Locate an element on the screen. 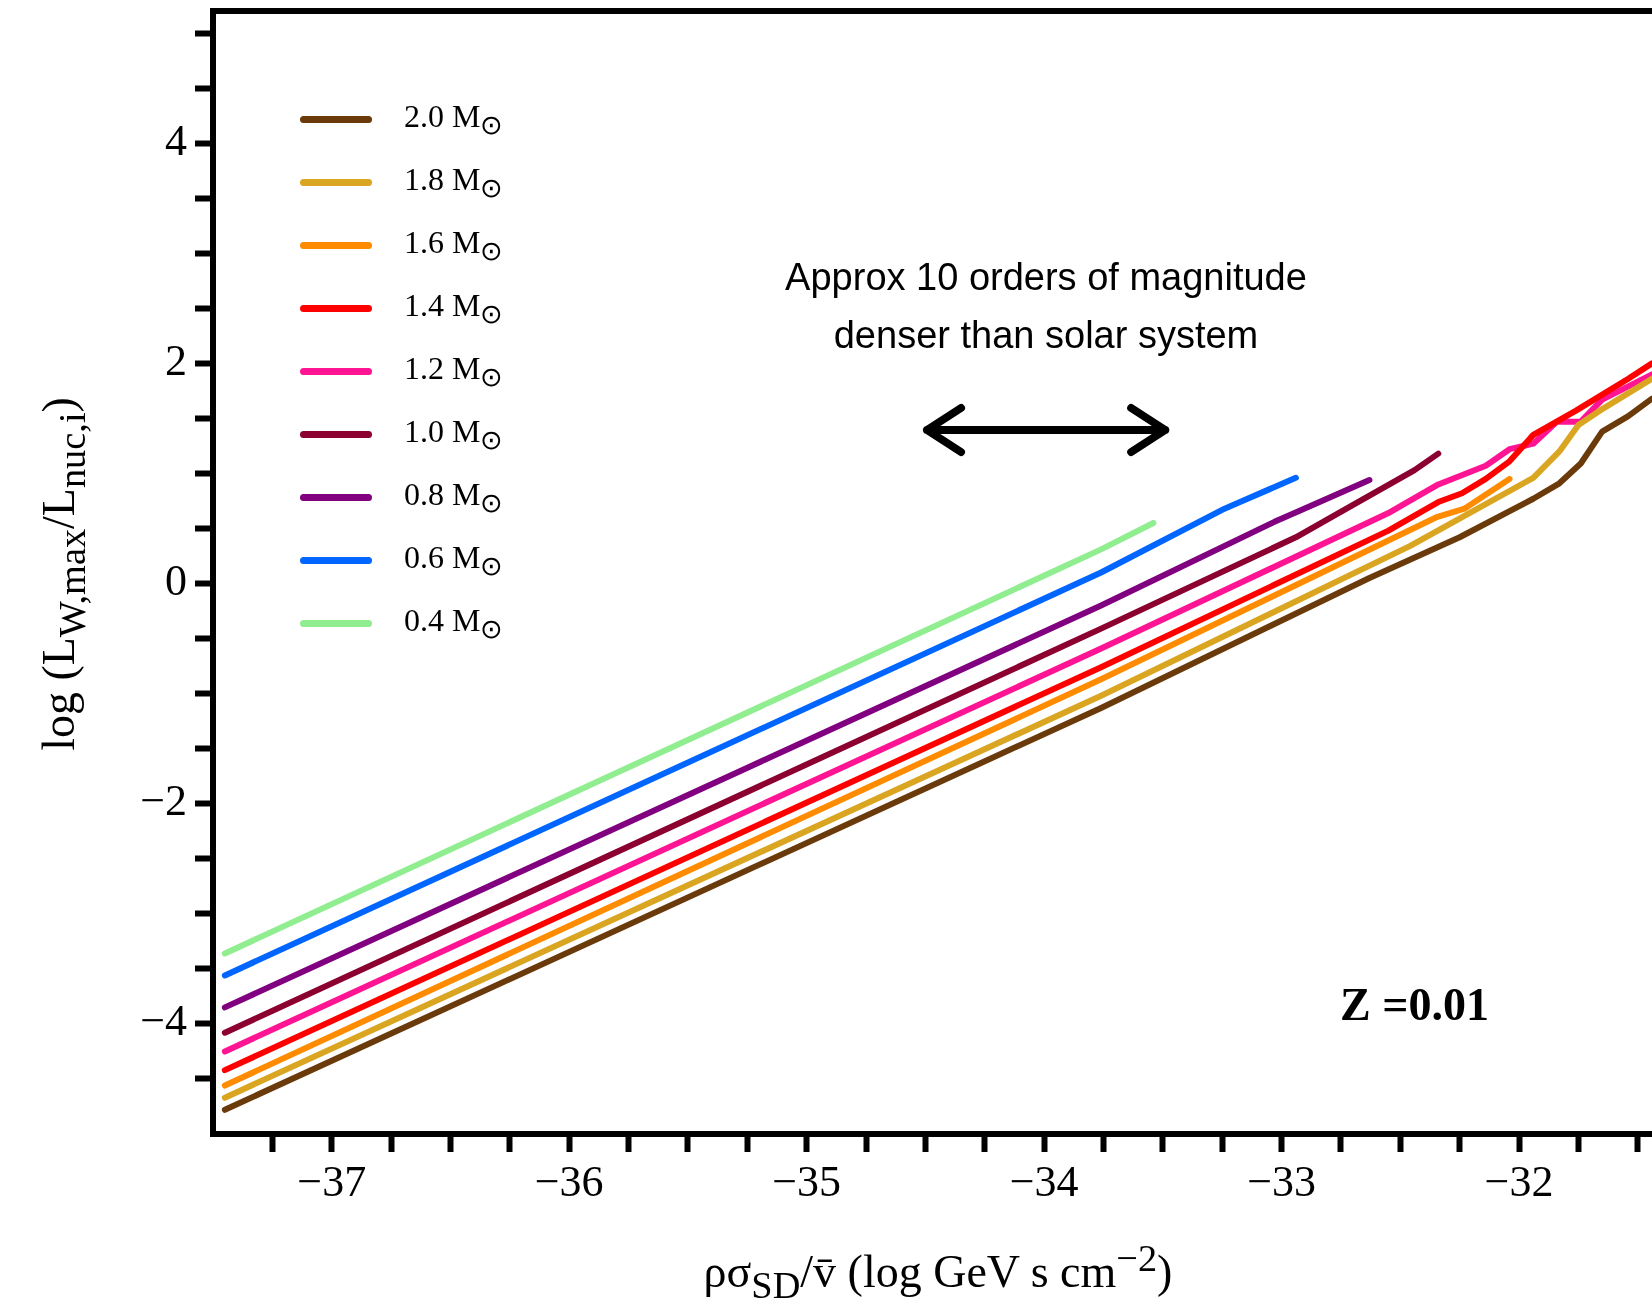 This screenshot has height=1311, width=1652. legend-label: 1.2 M$_{⊙}$ is located at coordinates (454, 371).